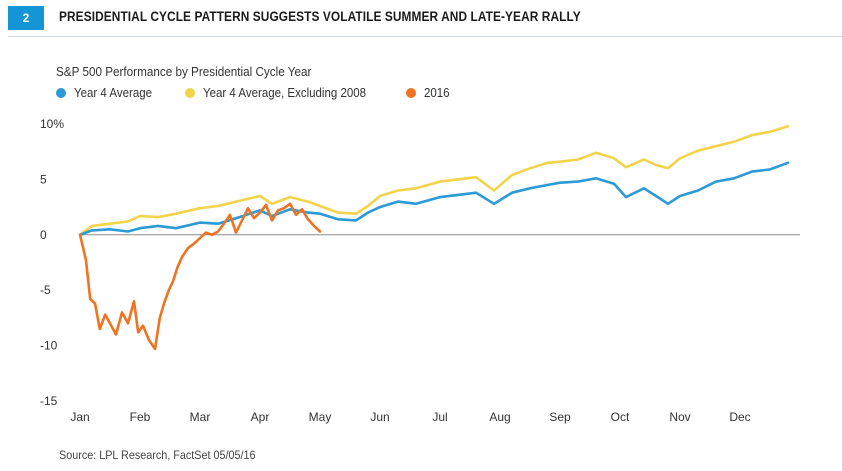 This screenshot has height=471, width=843. Describe the element at coordinates (499, 417) in the screenshot. I see `x-tick-label: Aug` at that location.